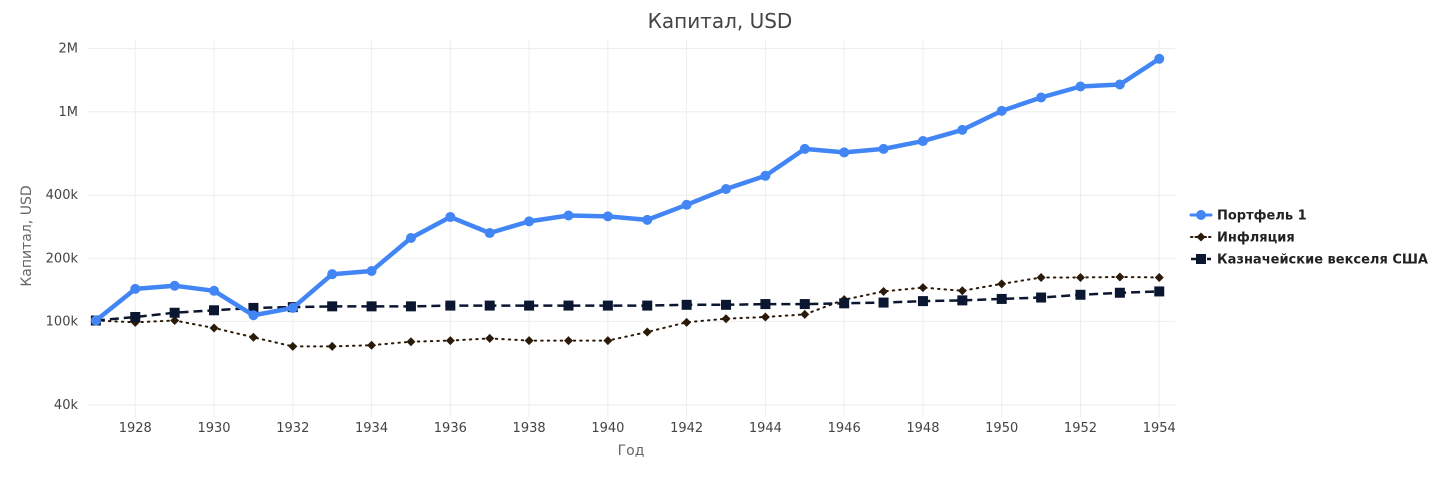 The width and height of the screenshot is (1440, 480). Describe the element at coordinates (607, 428) in the screenshot. I see `x-tick-label: 1940` at that location.